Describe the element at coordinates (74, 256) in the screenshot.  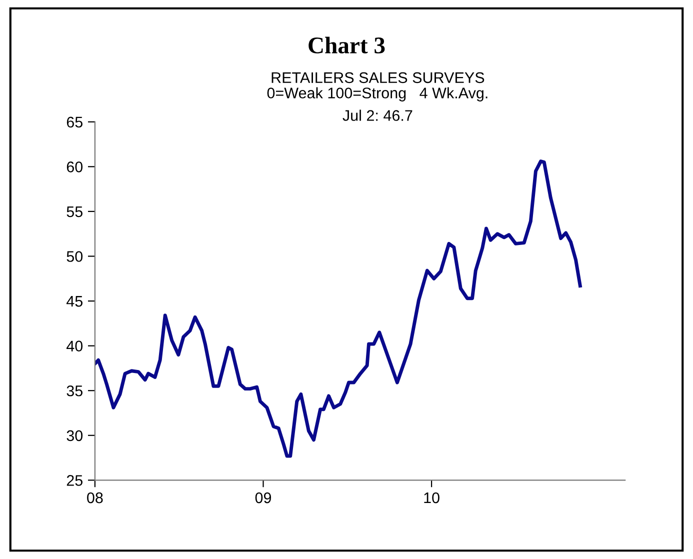
I see `y-tick-label: 50` at that location.